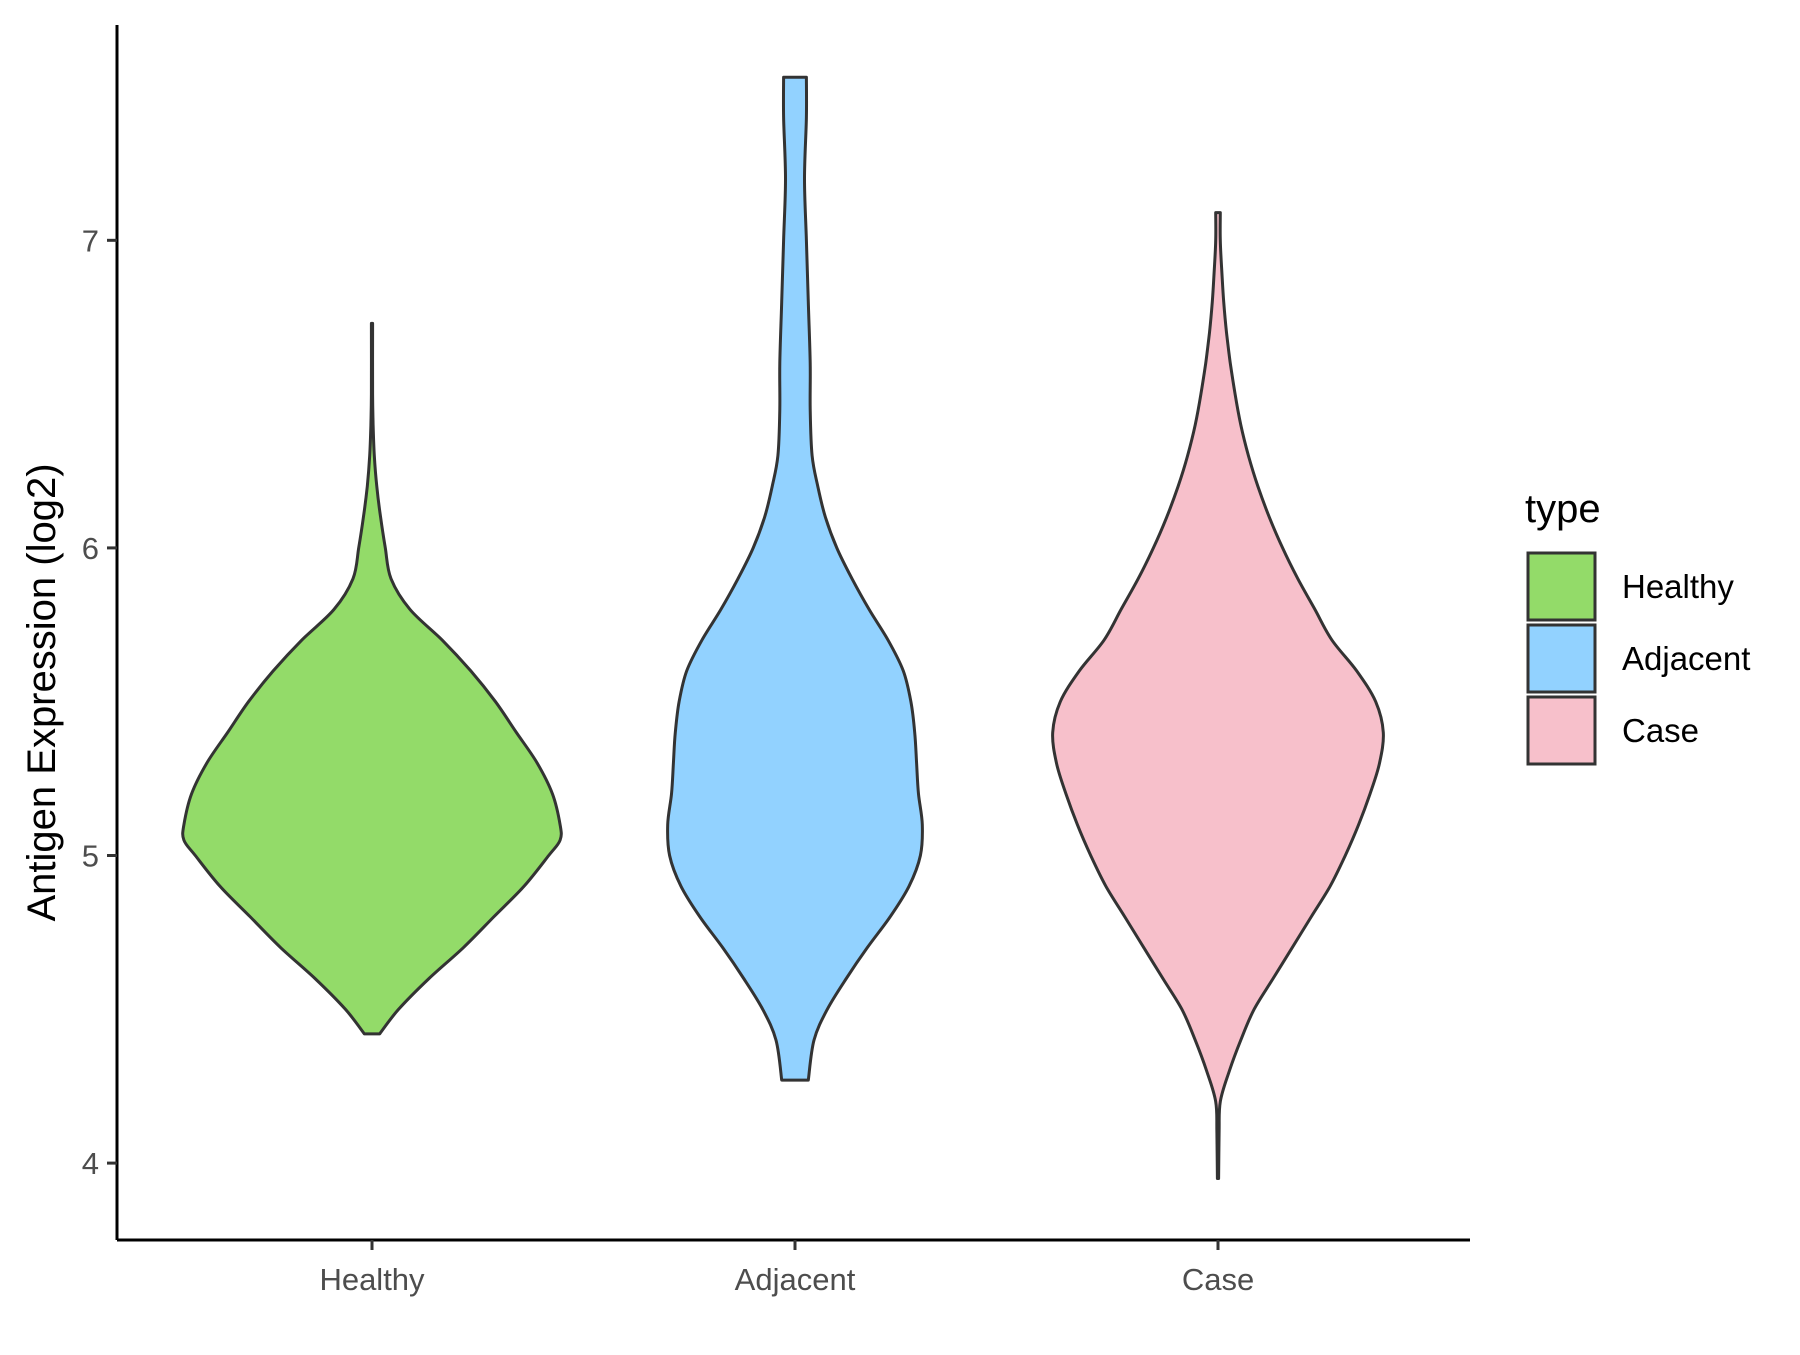 Image resolution: width=1800 pixels, height=1355 pixels. Describe the element at coordinates (90, 1163) in the screenshot. I see `y-tick-label: 4` at that location.